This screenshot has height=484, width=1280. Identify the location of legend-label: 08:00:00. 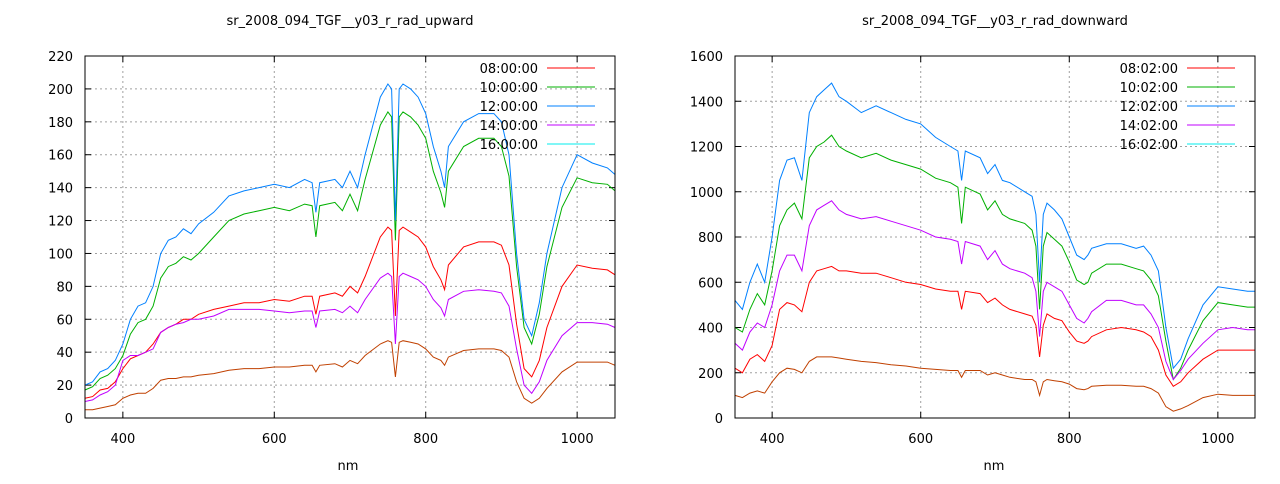
(509, 69).